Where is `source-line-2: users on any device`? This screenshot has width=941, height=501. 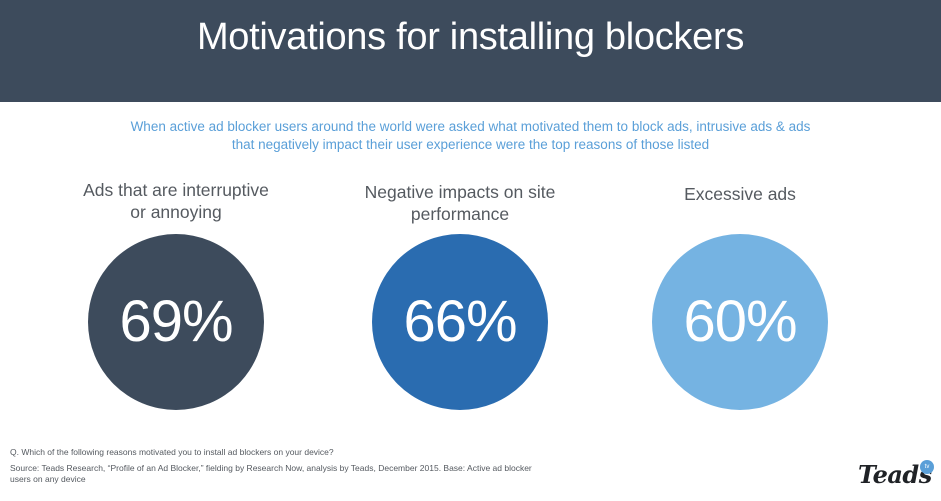 source-line-2: users on any device is located at coordinates (48, 479).